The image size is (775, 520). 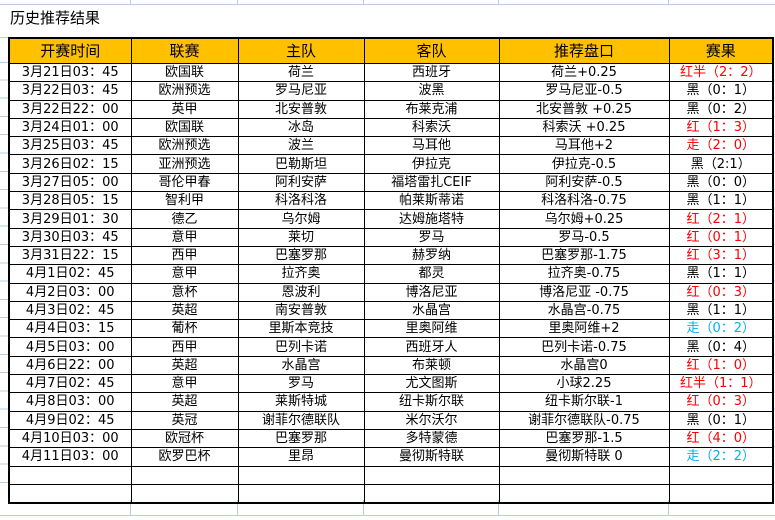 What do you see at coordinates (721, 164) in the screenshot?
I see `cell-result: 黑（2:1）` at bounding box center [721, 164].